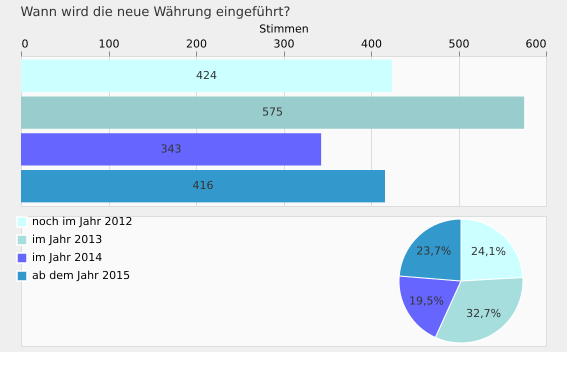 This screenshot has height=385, width=578. Describe the element at coordinates (426, 301) in the screenshot. I see `data-label: 19,5%` at that location.